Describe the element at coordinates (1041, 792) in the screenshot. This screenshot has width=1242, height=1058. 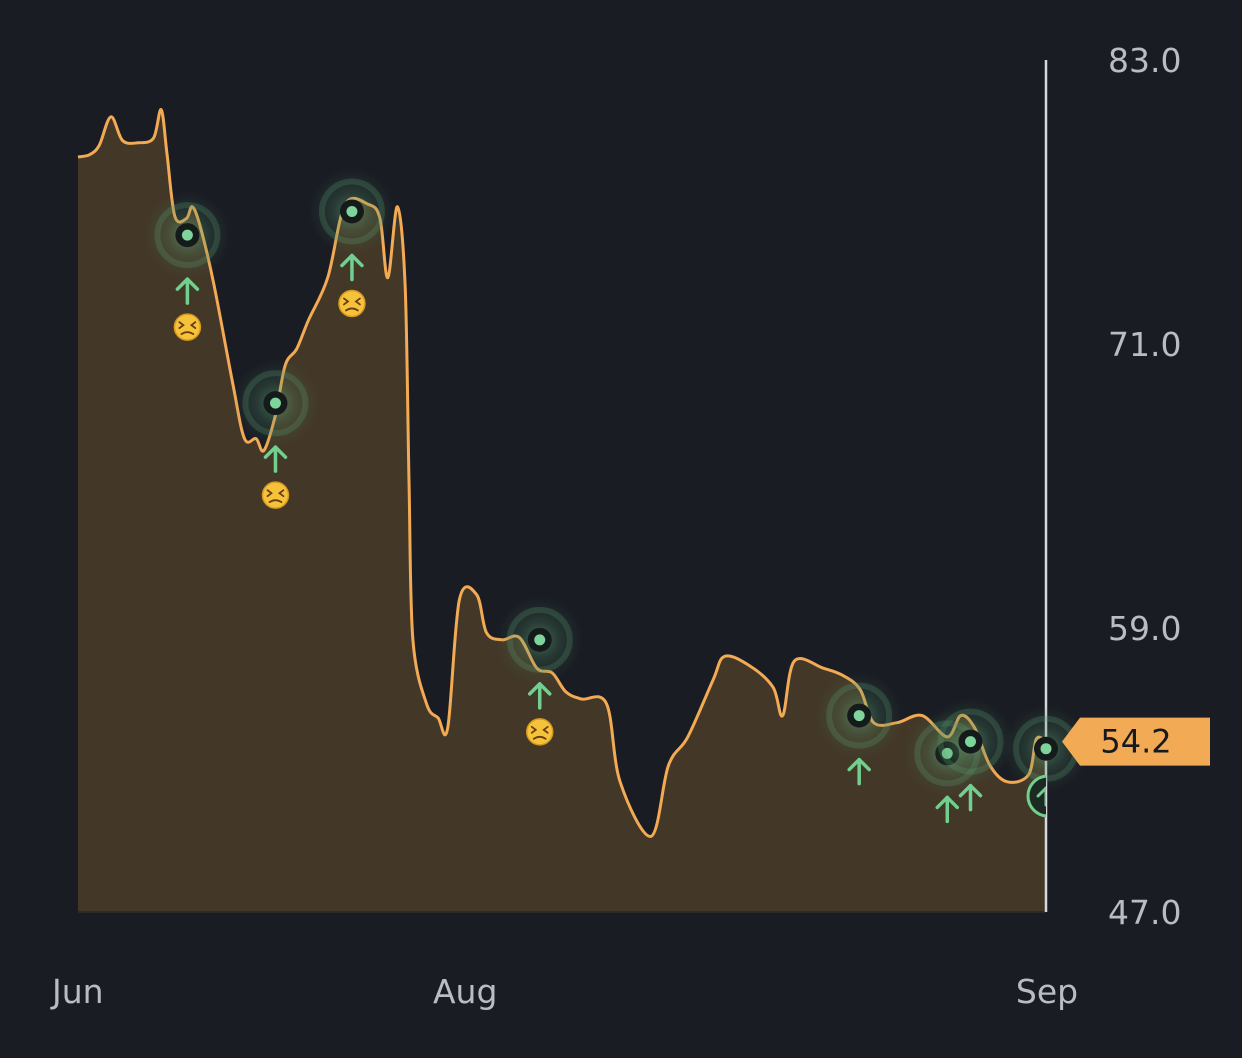
I see `arrow-up-circle-icon-head` at that location.